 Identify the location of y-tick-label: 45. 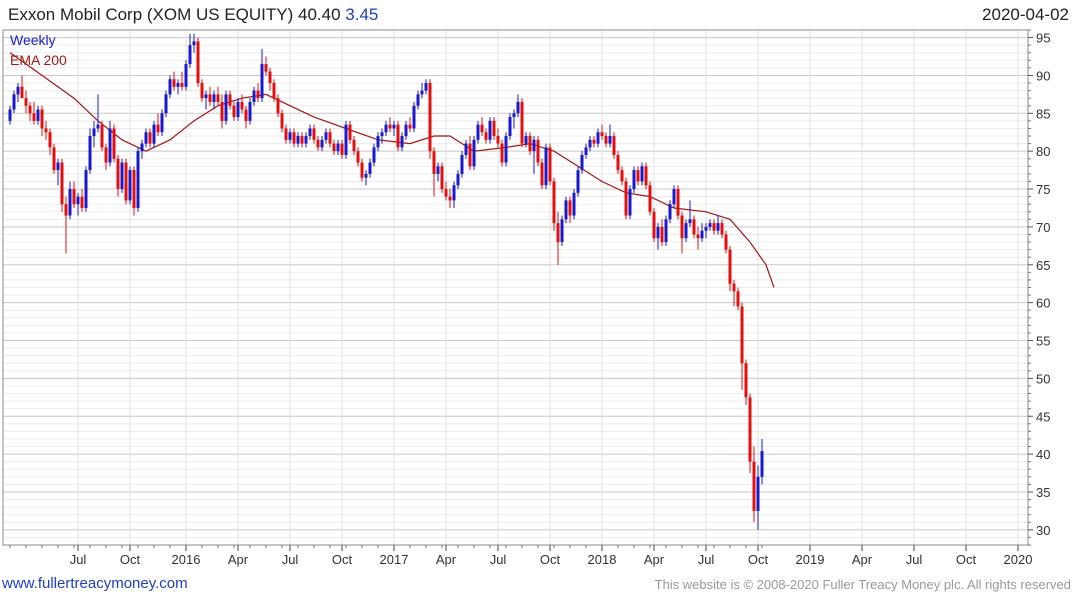
(1043, 416).